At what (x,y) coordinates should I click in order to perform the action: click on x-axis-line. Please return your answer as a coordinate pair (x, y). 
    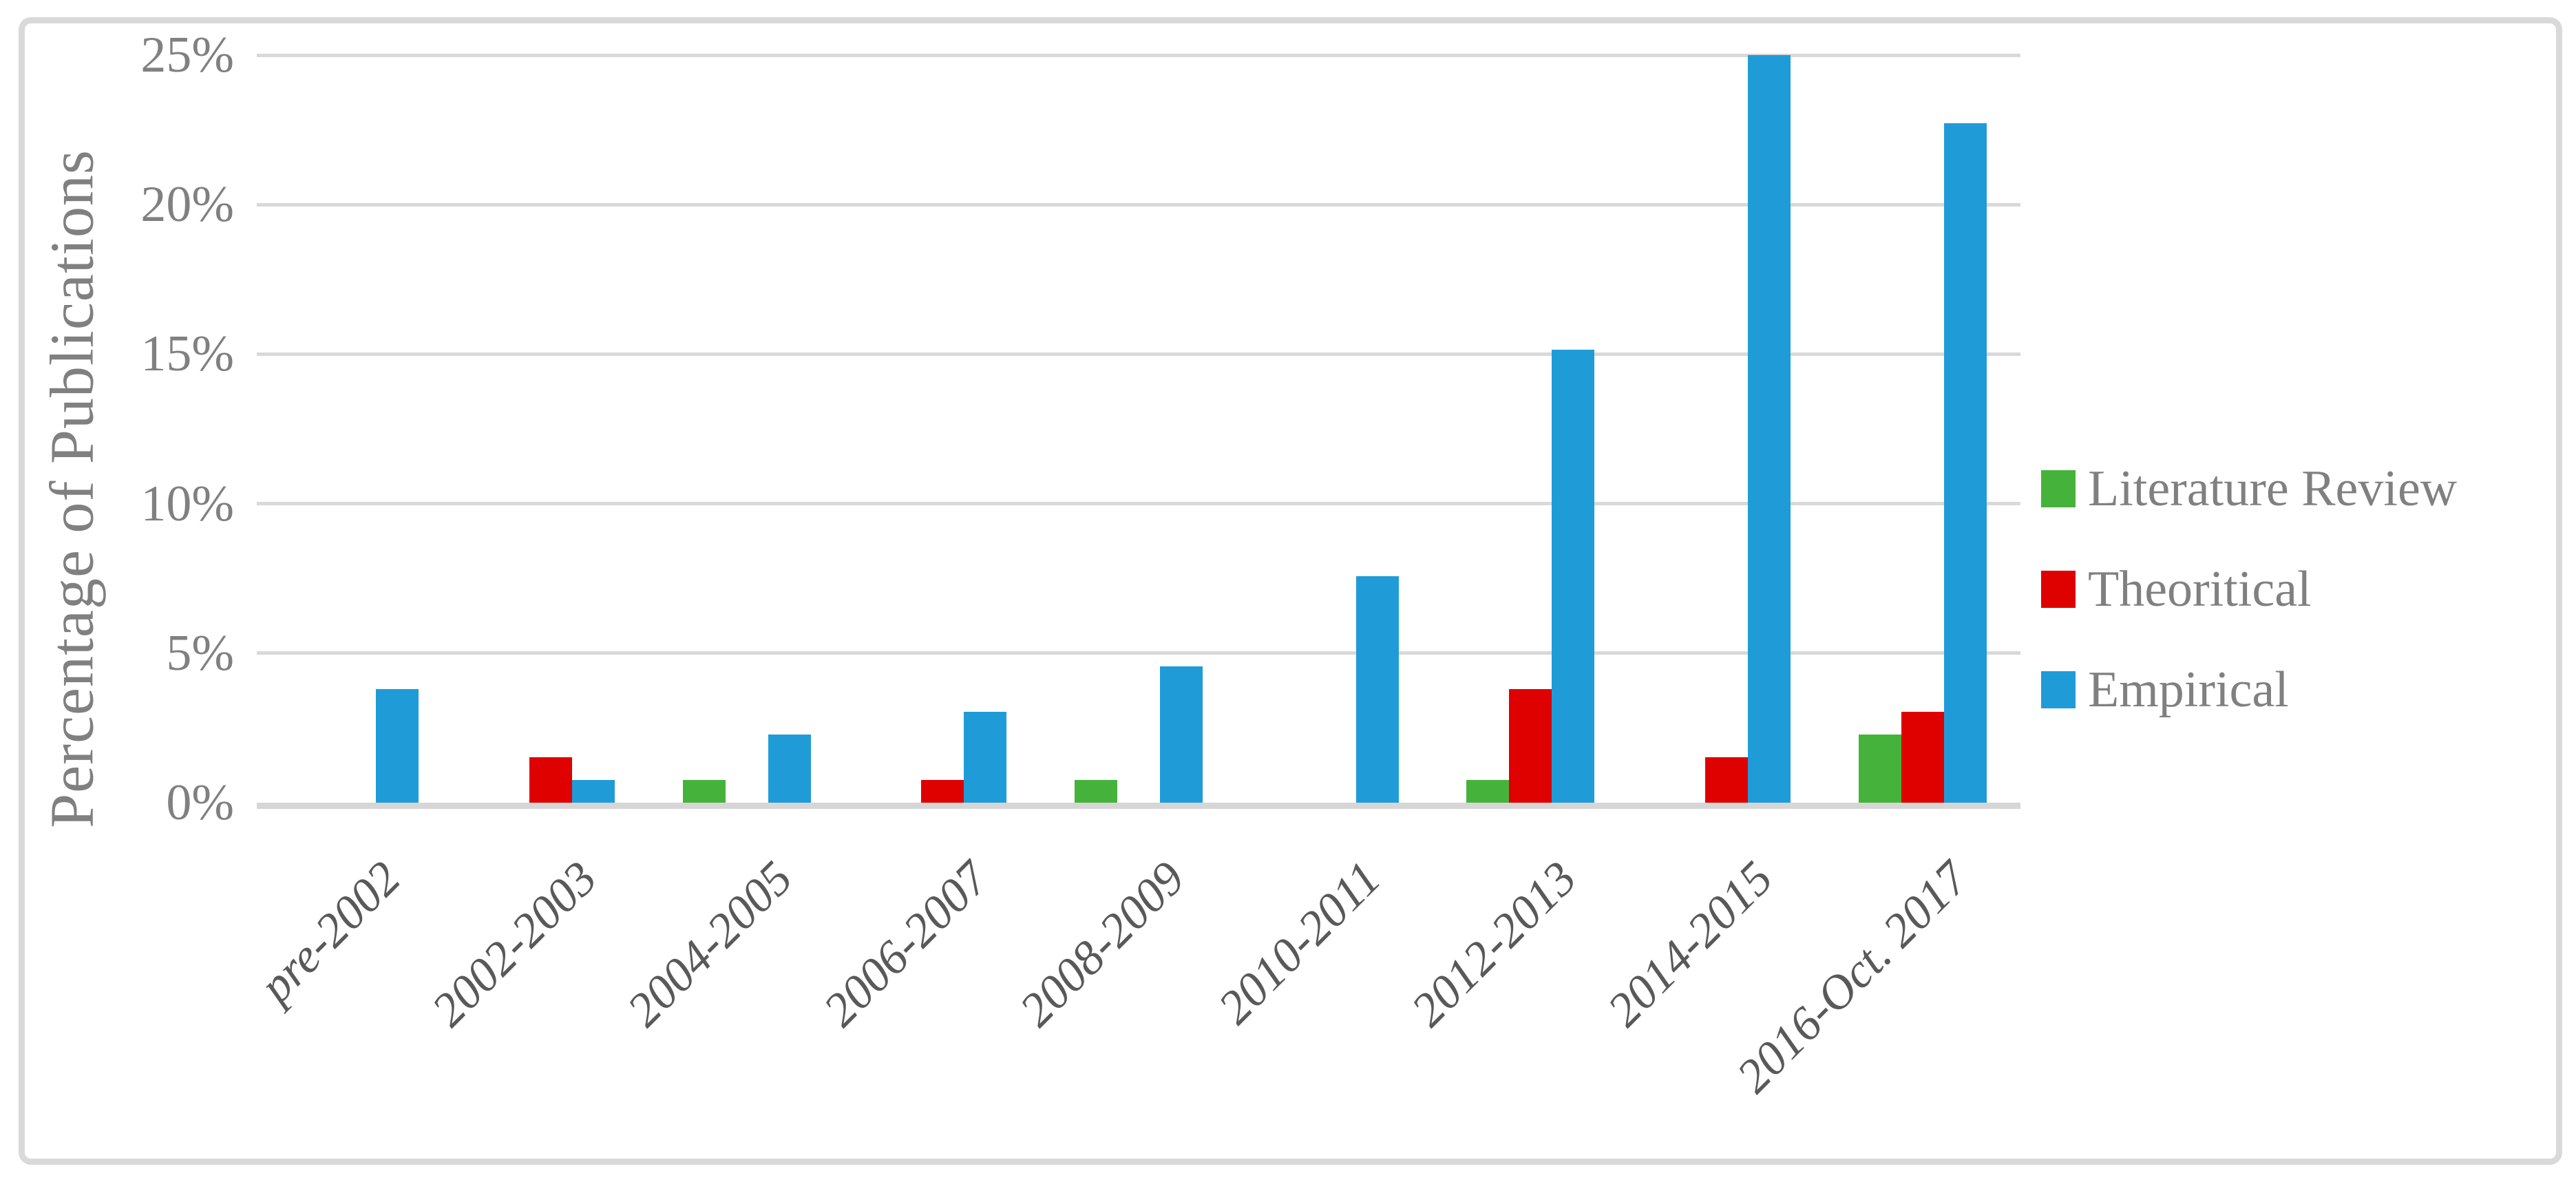
    Looking at the image, I should click on (1139, 806).